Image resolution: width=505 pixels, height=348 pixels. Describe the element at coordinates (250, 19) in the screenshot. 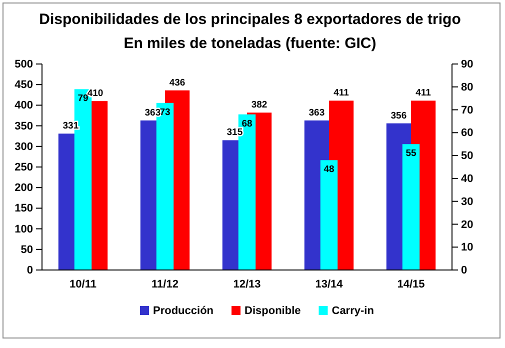

I see `chart-title: Disponibilidades de los principales 8 exportadores de trigo` at that location.